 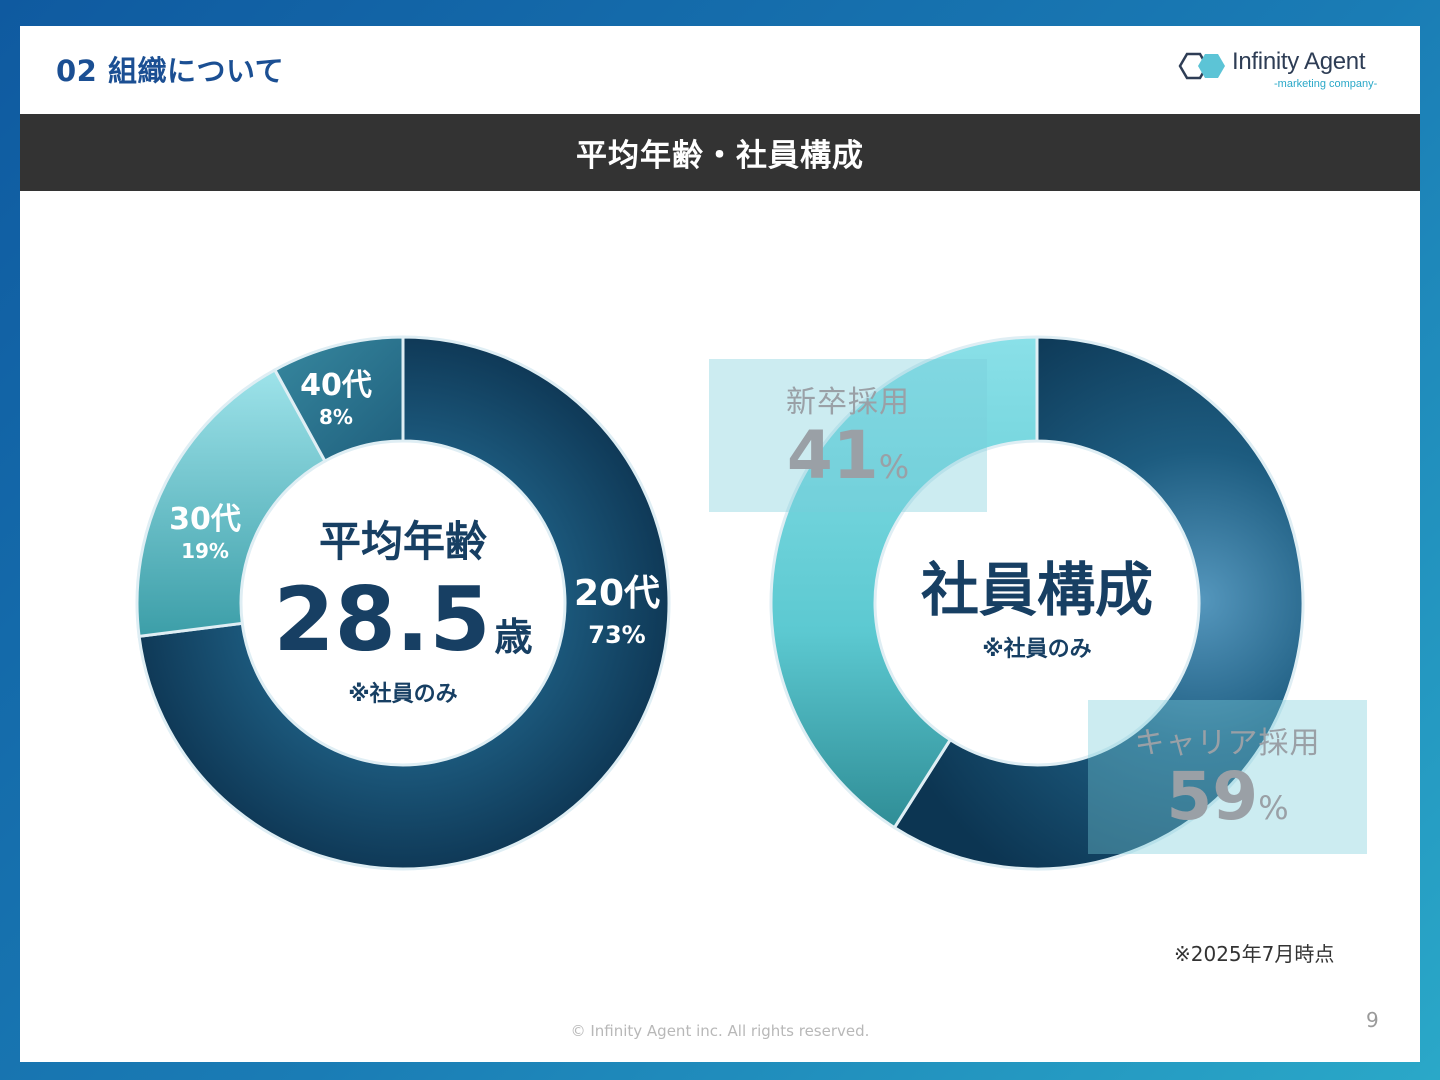 What do you see at coordinates (616, 635) in the screenshot?
I see `slice-value-20s: 73%` at bounding box center [616, 635].